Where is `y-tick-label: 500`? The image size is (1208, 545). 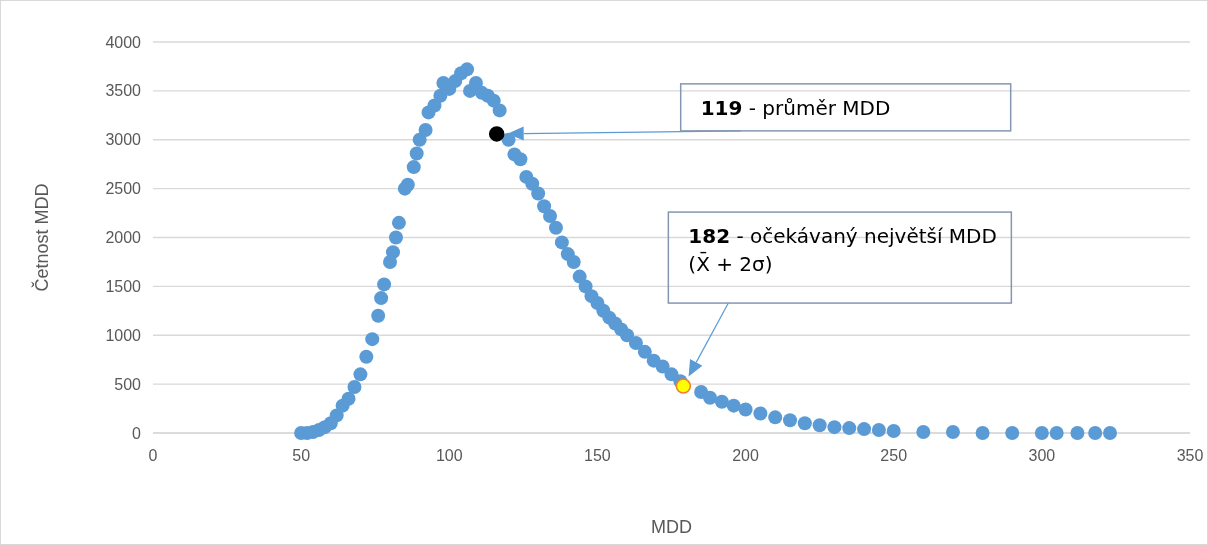 y-tick-label: 500 is located at coordinates (128, 384).